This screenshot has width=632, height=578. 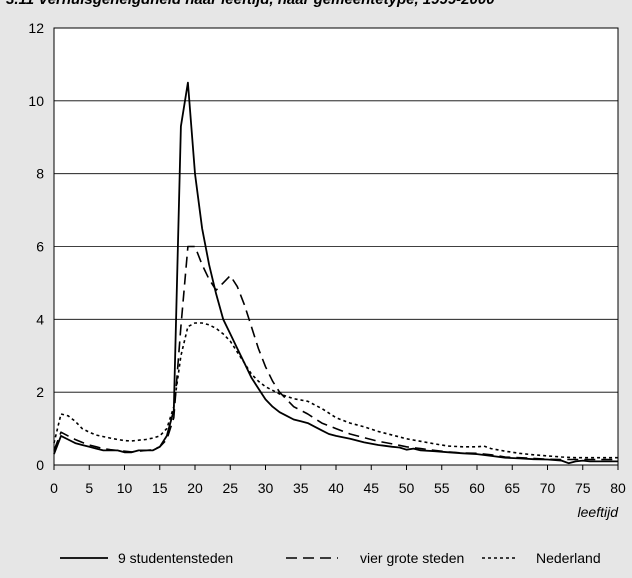 What do you see at coordinates (583, 488) in the screenshot?
I see `x-tick-label: 75` at bounding box center [583, 488].